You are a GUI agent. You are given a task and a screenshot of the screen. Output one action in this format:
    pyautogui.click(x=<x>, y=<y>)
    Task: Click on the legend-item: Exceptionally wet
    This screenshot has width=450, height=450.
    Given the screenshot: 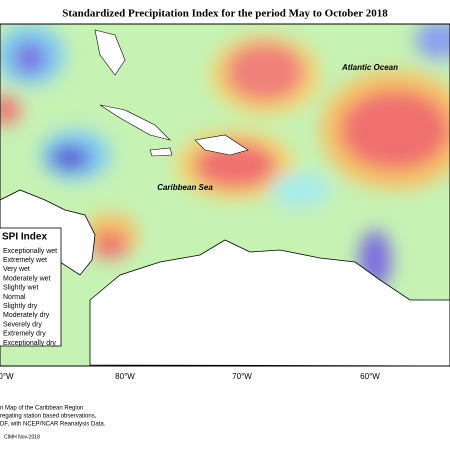 What is the action you would take?
    pyautogui.click(x=30, y=251)
    